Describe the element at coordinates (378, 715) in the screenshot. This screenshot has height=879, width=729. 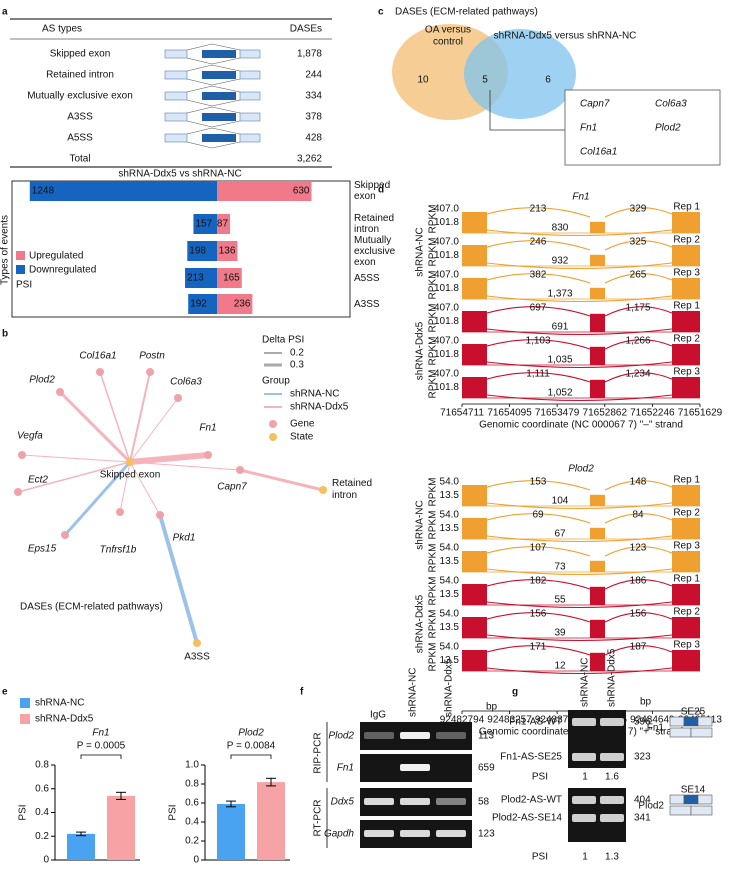
I see `lane-label: IgG` at that location.